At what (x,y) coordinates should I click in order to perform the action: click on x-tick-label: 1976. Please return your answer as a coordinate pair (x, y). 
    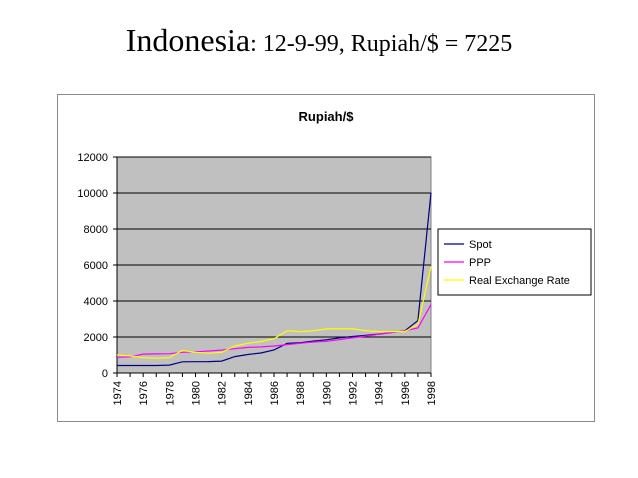
    Looking at the image, I should click on (144, 393).